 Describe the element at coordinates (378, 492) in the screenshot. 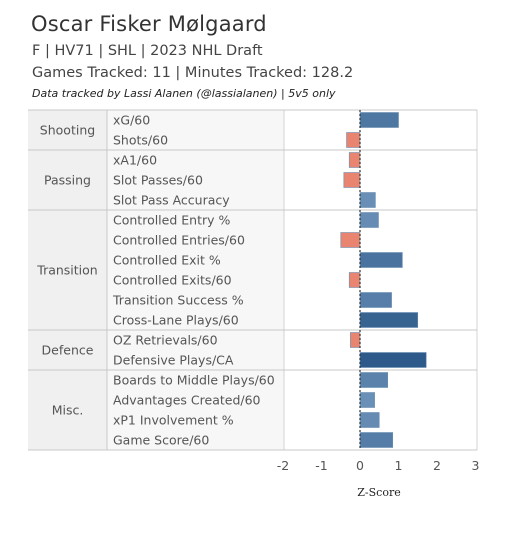

I see `x-axis-title: Z-Score` at that location.